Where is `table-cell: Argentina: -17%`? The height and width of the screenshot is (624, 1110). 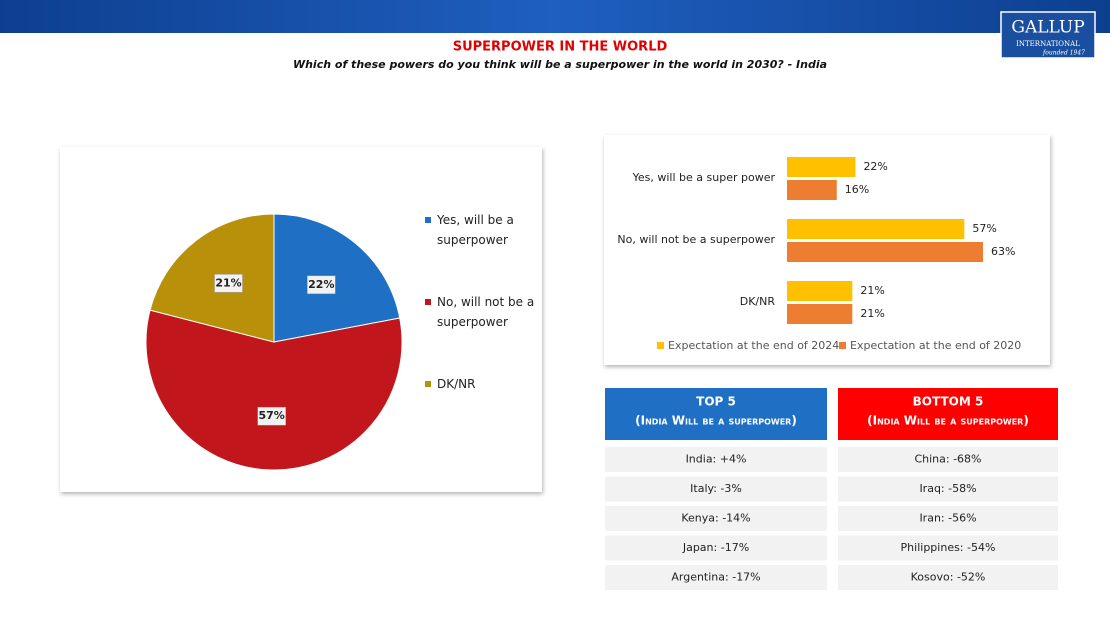
table-cell: Argentina: -17% is located at coordinates (715, 577).